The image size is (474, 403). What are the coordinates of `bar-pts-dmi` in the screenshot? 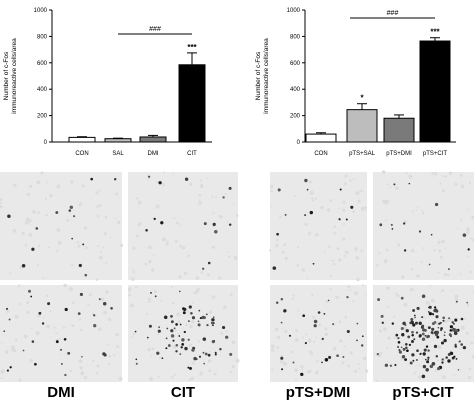 It's located at (399, 130).